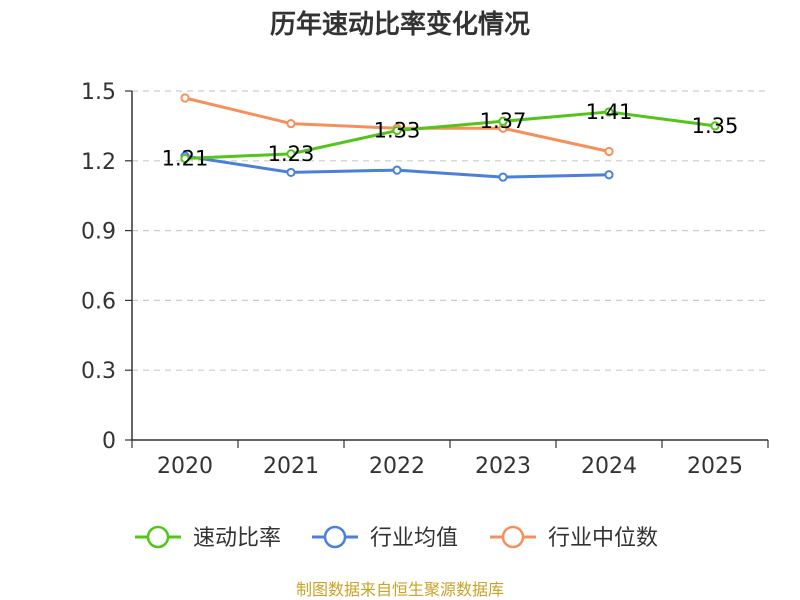 This screenshot has height=600, width=800. I want to click on x-tick-label: 2024, so click(609, 466).